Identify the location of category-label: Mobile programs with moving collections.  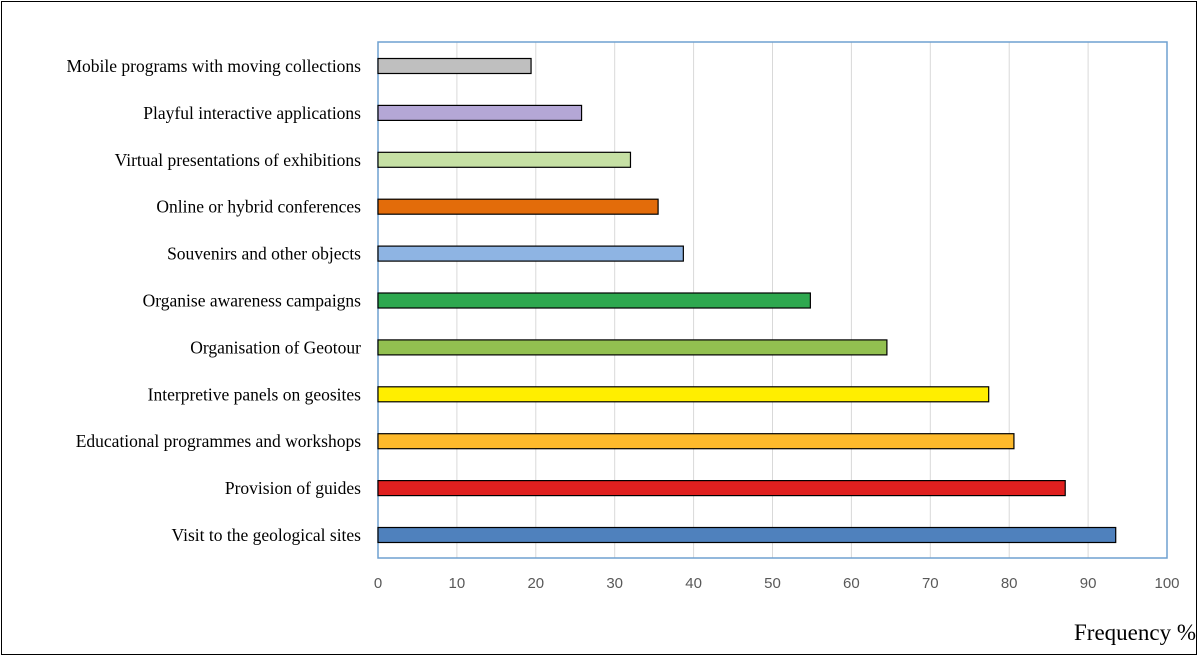
(213, 66).